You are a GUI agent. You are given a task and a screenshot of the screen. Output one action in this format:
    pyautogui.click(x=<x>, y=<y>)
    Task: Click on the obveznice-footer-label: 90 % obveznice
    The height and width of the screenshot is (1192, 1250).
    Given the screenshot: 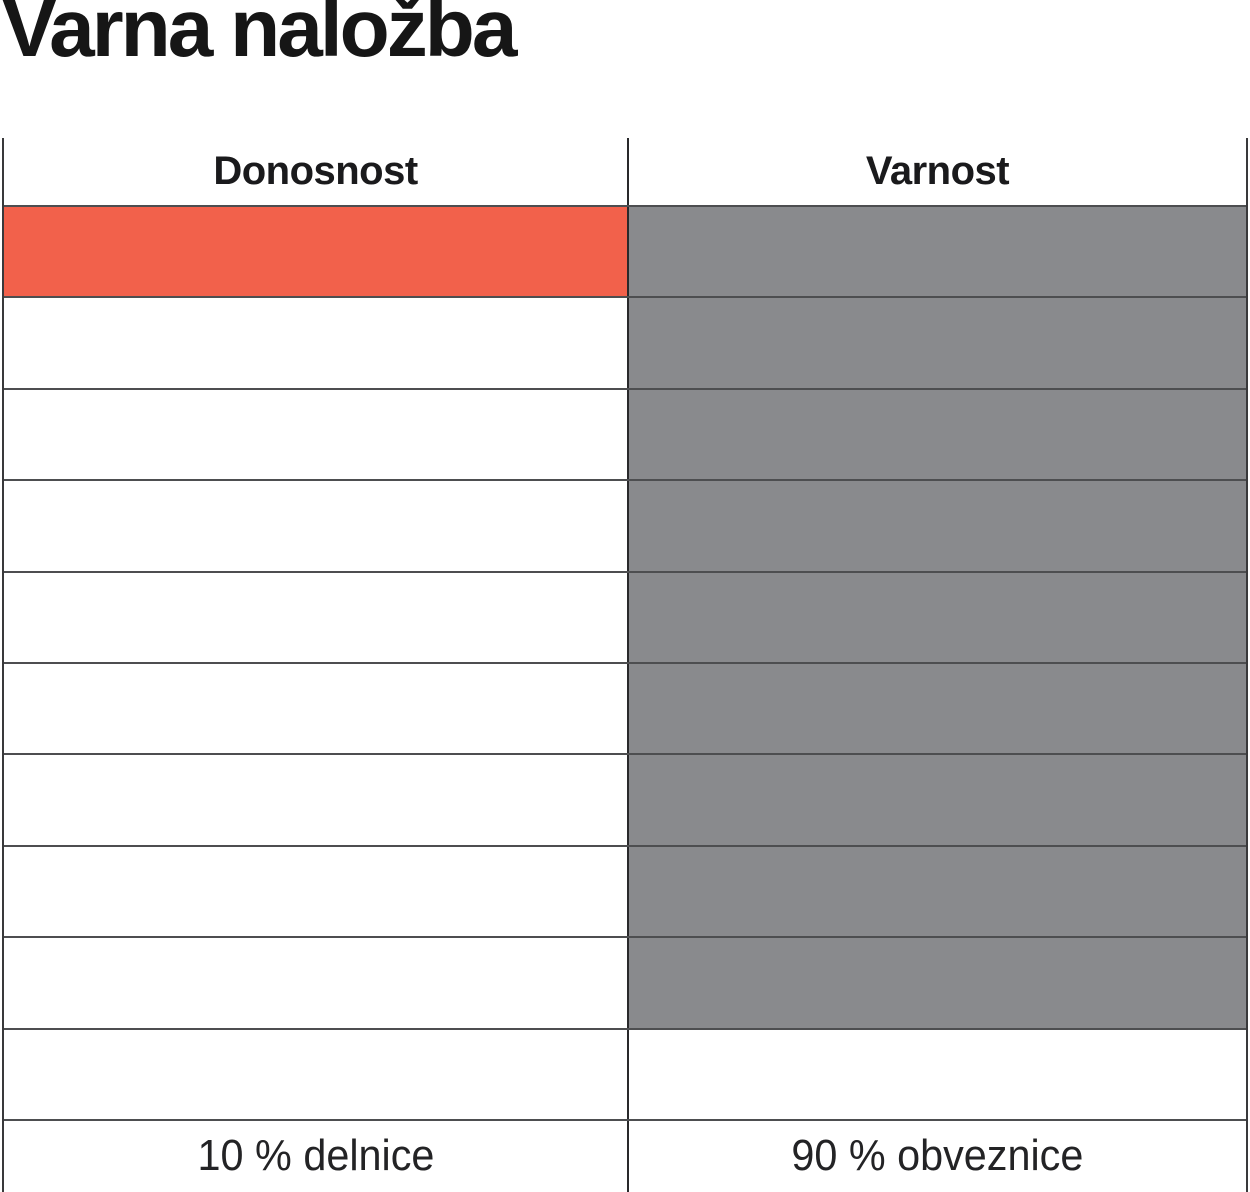 What is the action you would take?
    pyautogui.click(x=937, y=1156)
    